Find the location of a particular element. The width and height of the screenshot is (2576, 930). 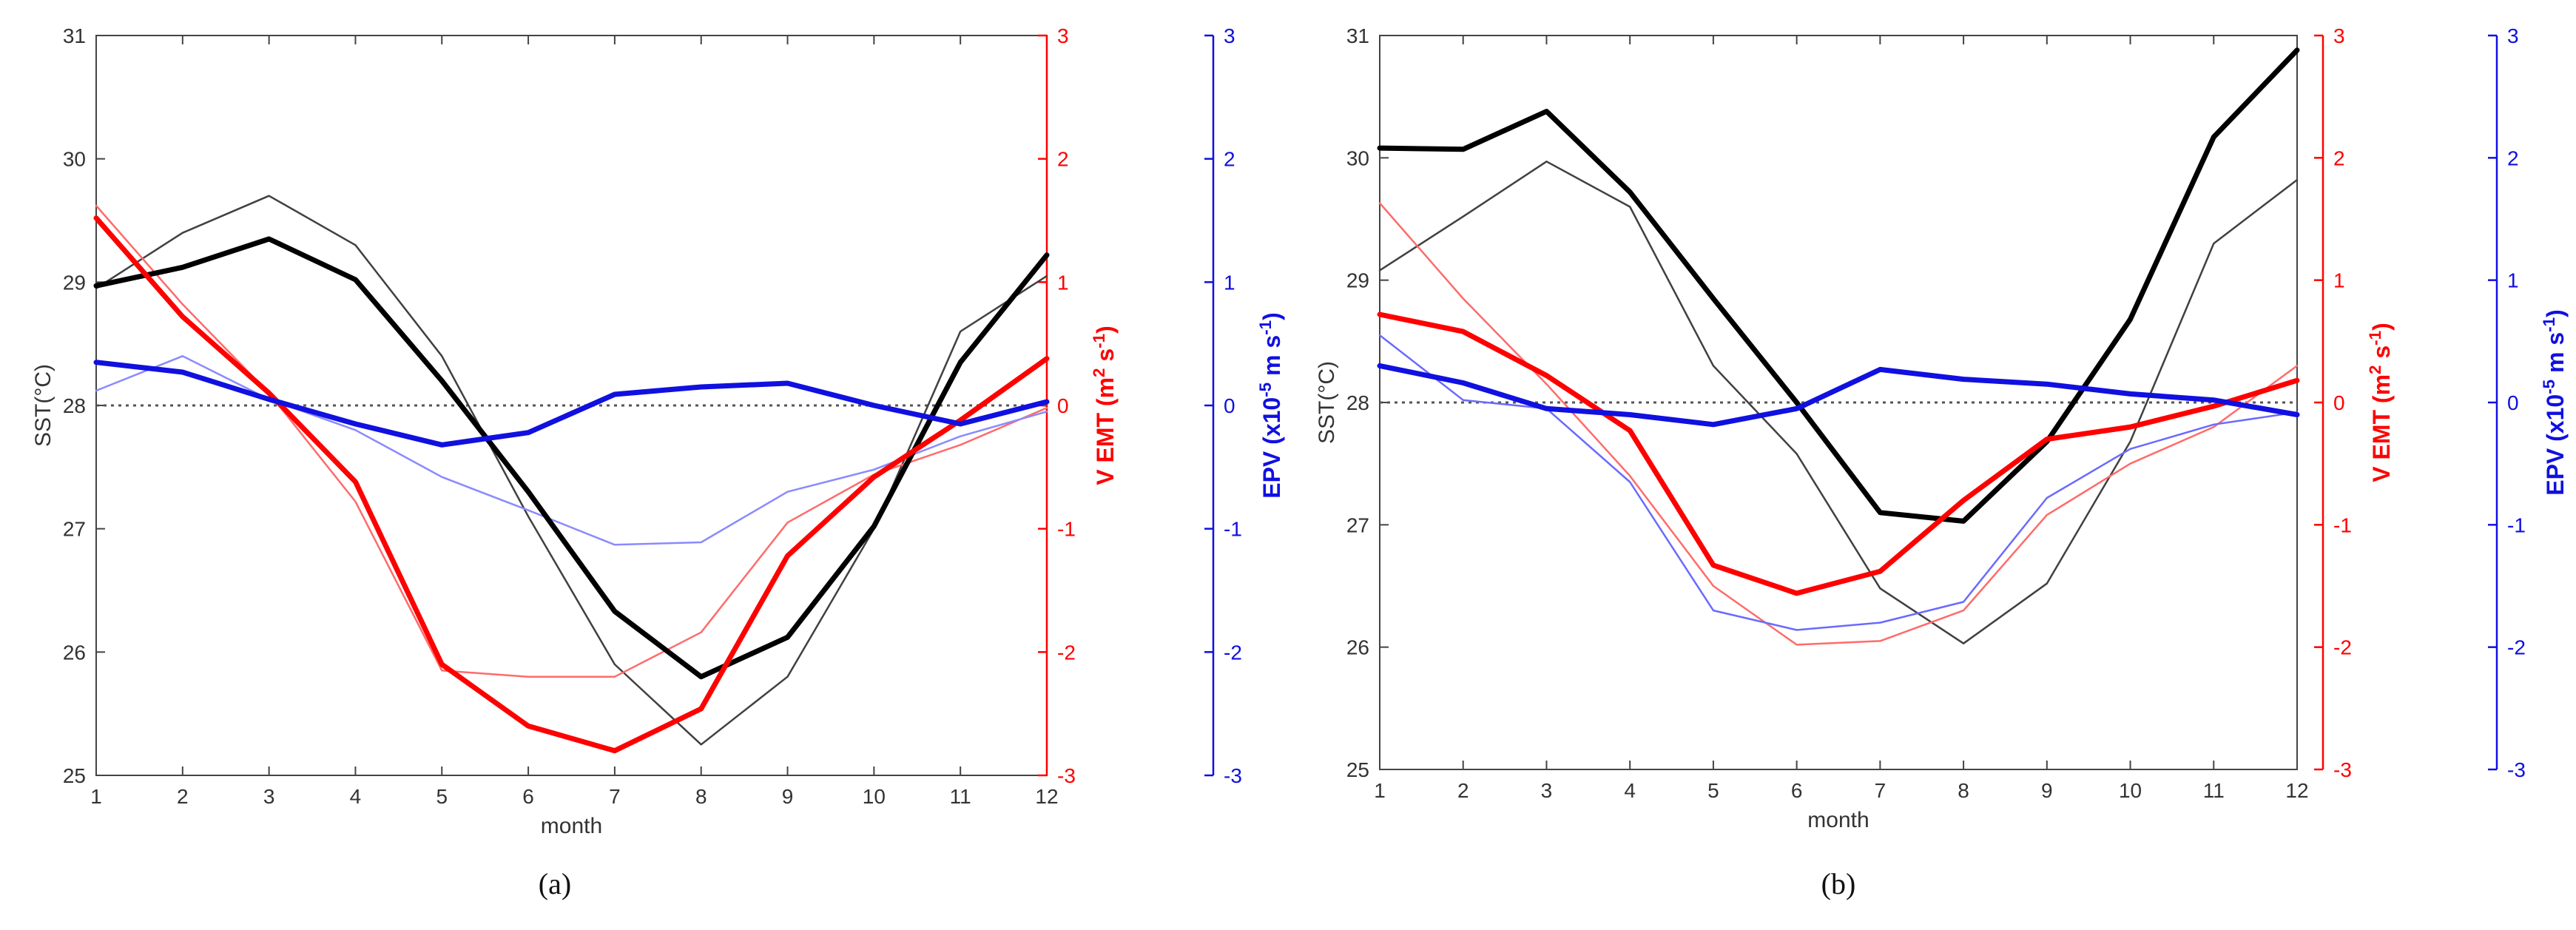

series-line-v-emt-thick is located at coordinates (1838, 453).